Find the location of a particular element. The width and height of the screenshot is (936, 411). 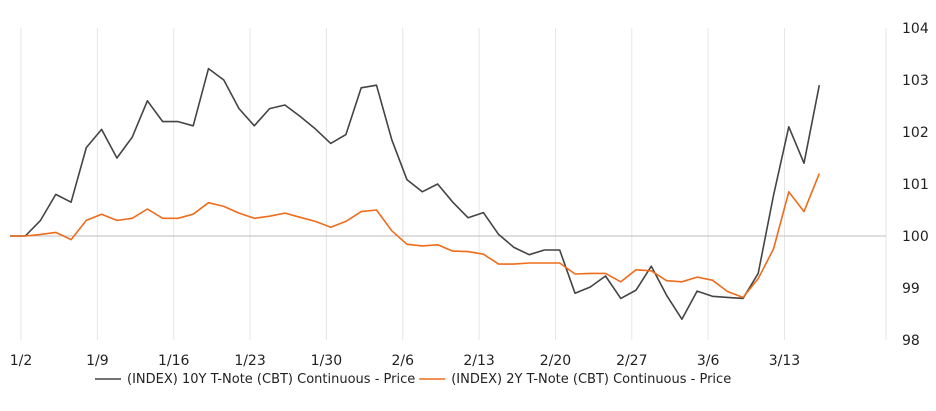

x-tick-label: 1/16 is located at coordinates (174, 361).